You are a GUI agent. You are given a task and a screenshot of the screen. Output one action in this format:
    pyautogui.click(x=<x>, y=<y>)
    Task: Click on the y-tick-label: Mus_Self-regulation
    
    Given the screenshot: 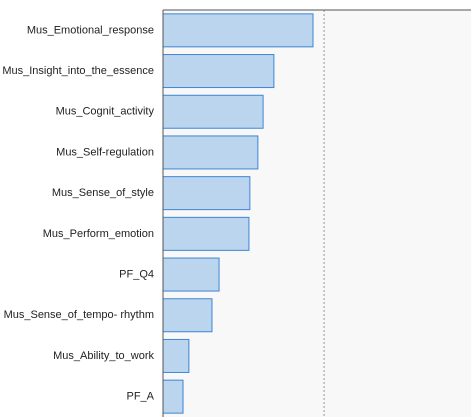 What is the action you would take?
    pyautogui.click(x=105, y=152)
    